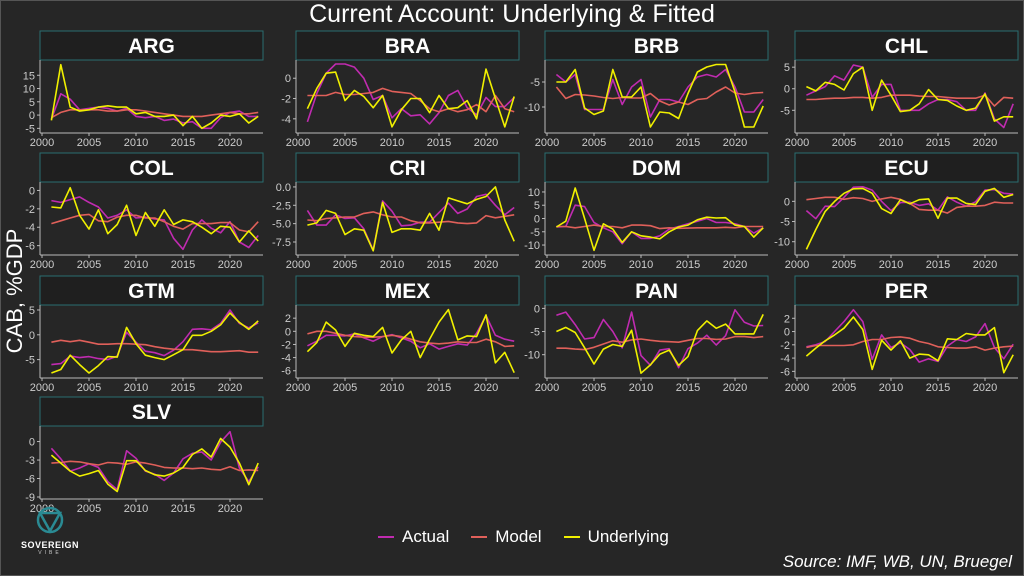  Describe the element at coordinates (660, 338) in the screenshot. I see `series-line-actual-pan` at that location.